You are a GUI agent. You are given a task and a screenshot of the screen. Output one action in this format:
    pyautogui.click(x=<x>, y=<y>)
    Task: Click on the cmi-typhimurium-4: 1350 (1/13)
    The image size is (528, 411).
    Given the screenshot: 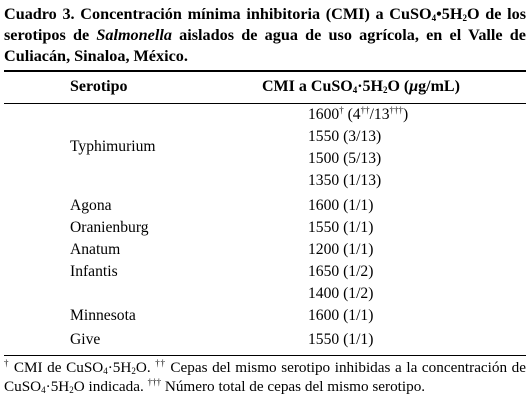 What is the action you would take?
    pyautogui.click(x=345, y=180)
    